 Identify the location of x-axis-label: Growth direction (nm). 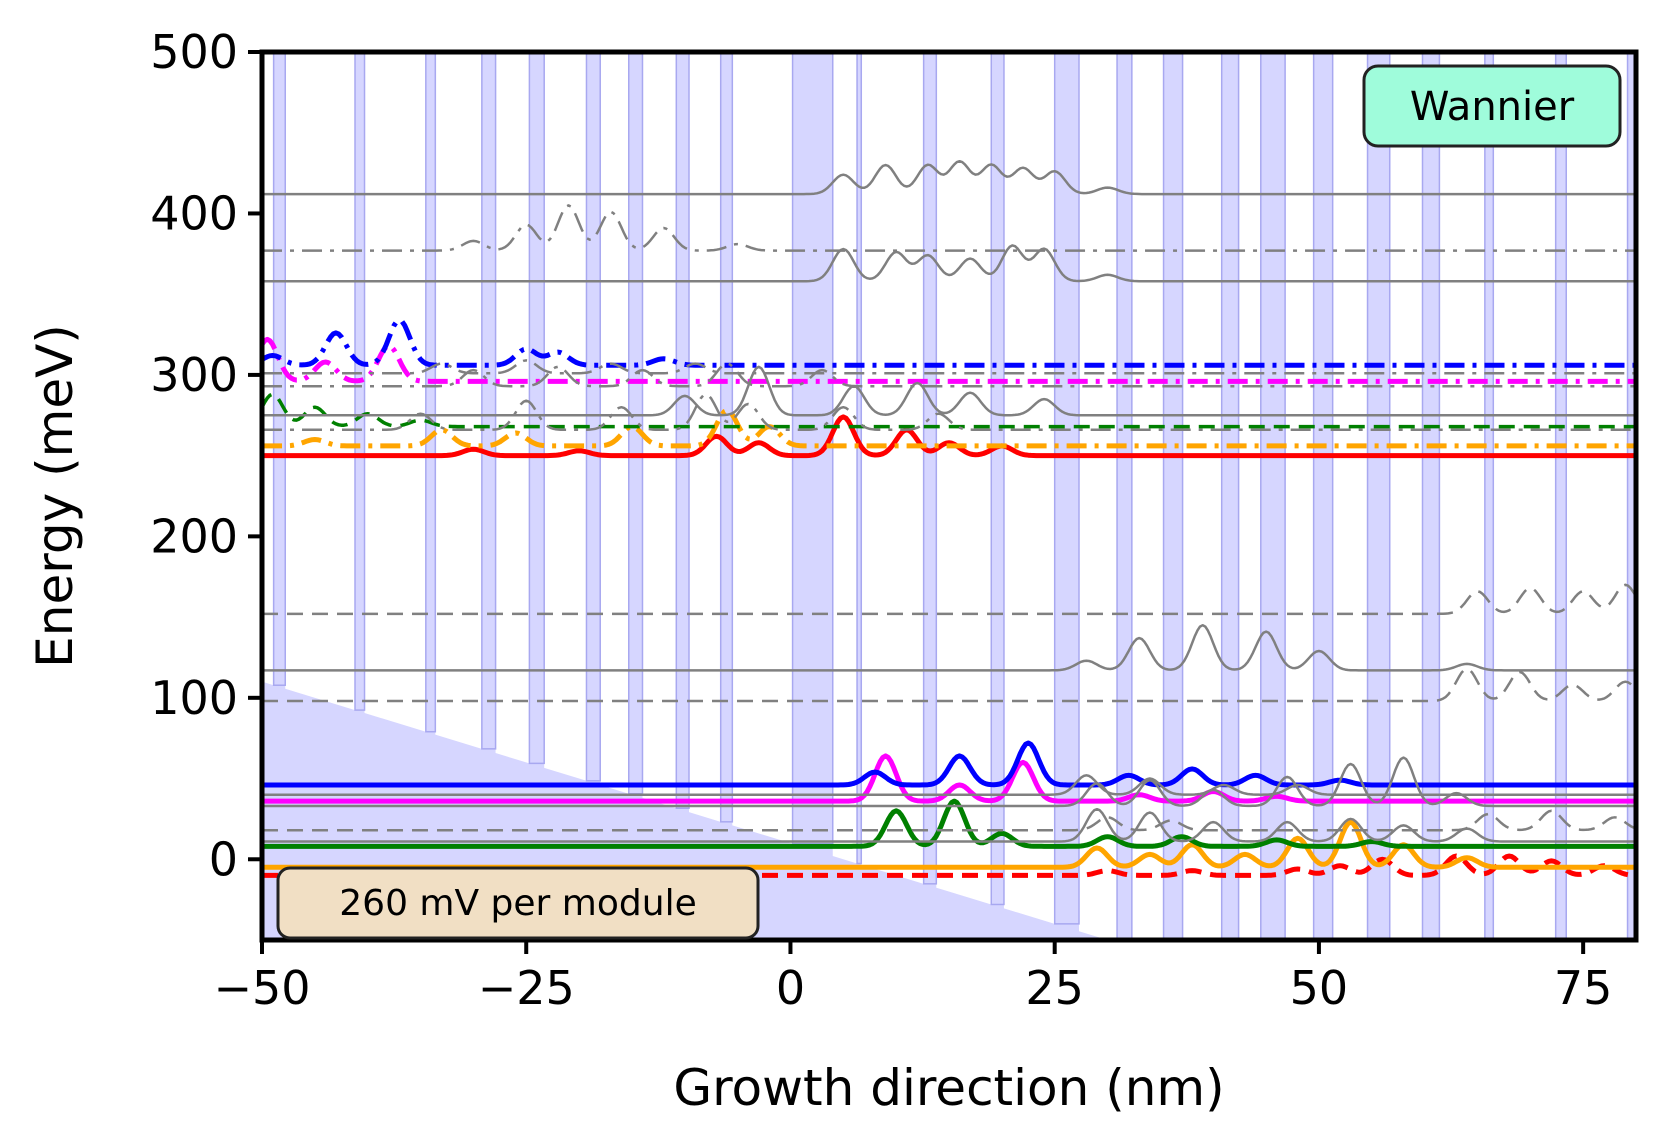
(948, 1088).